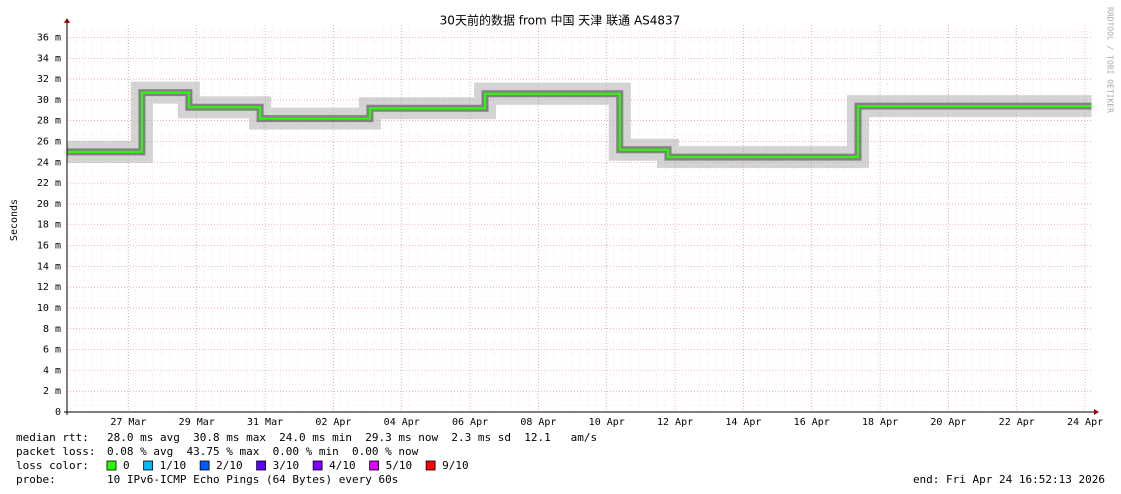  What do you see at coordinates (52, 370) in the screenshot?
I see `y-tick-label: 4 m` at bounding box center [52, 370].